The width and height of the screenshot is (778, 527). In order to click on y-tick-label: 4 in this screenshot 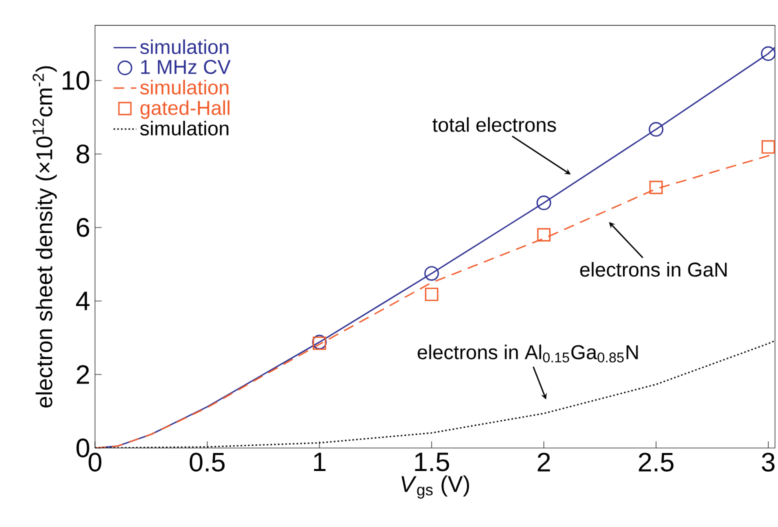, I will do `click(83, 301)`.